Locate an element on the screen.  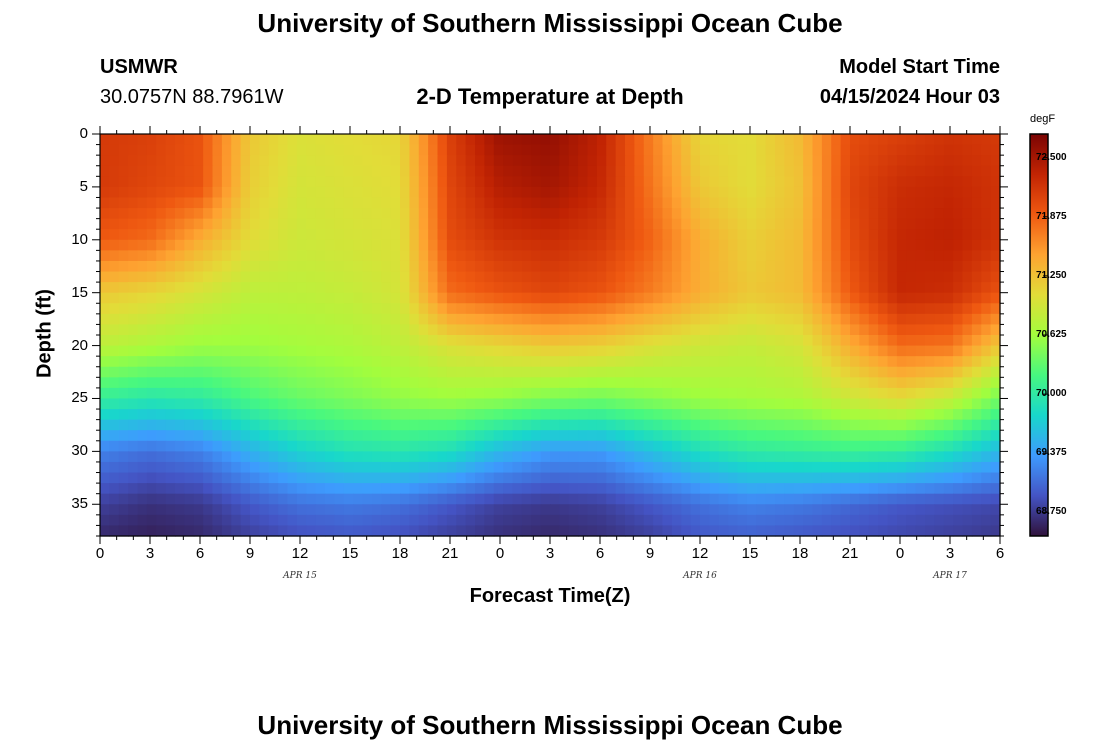
y-tick-label: 30 is located at coordinates (79, 451).